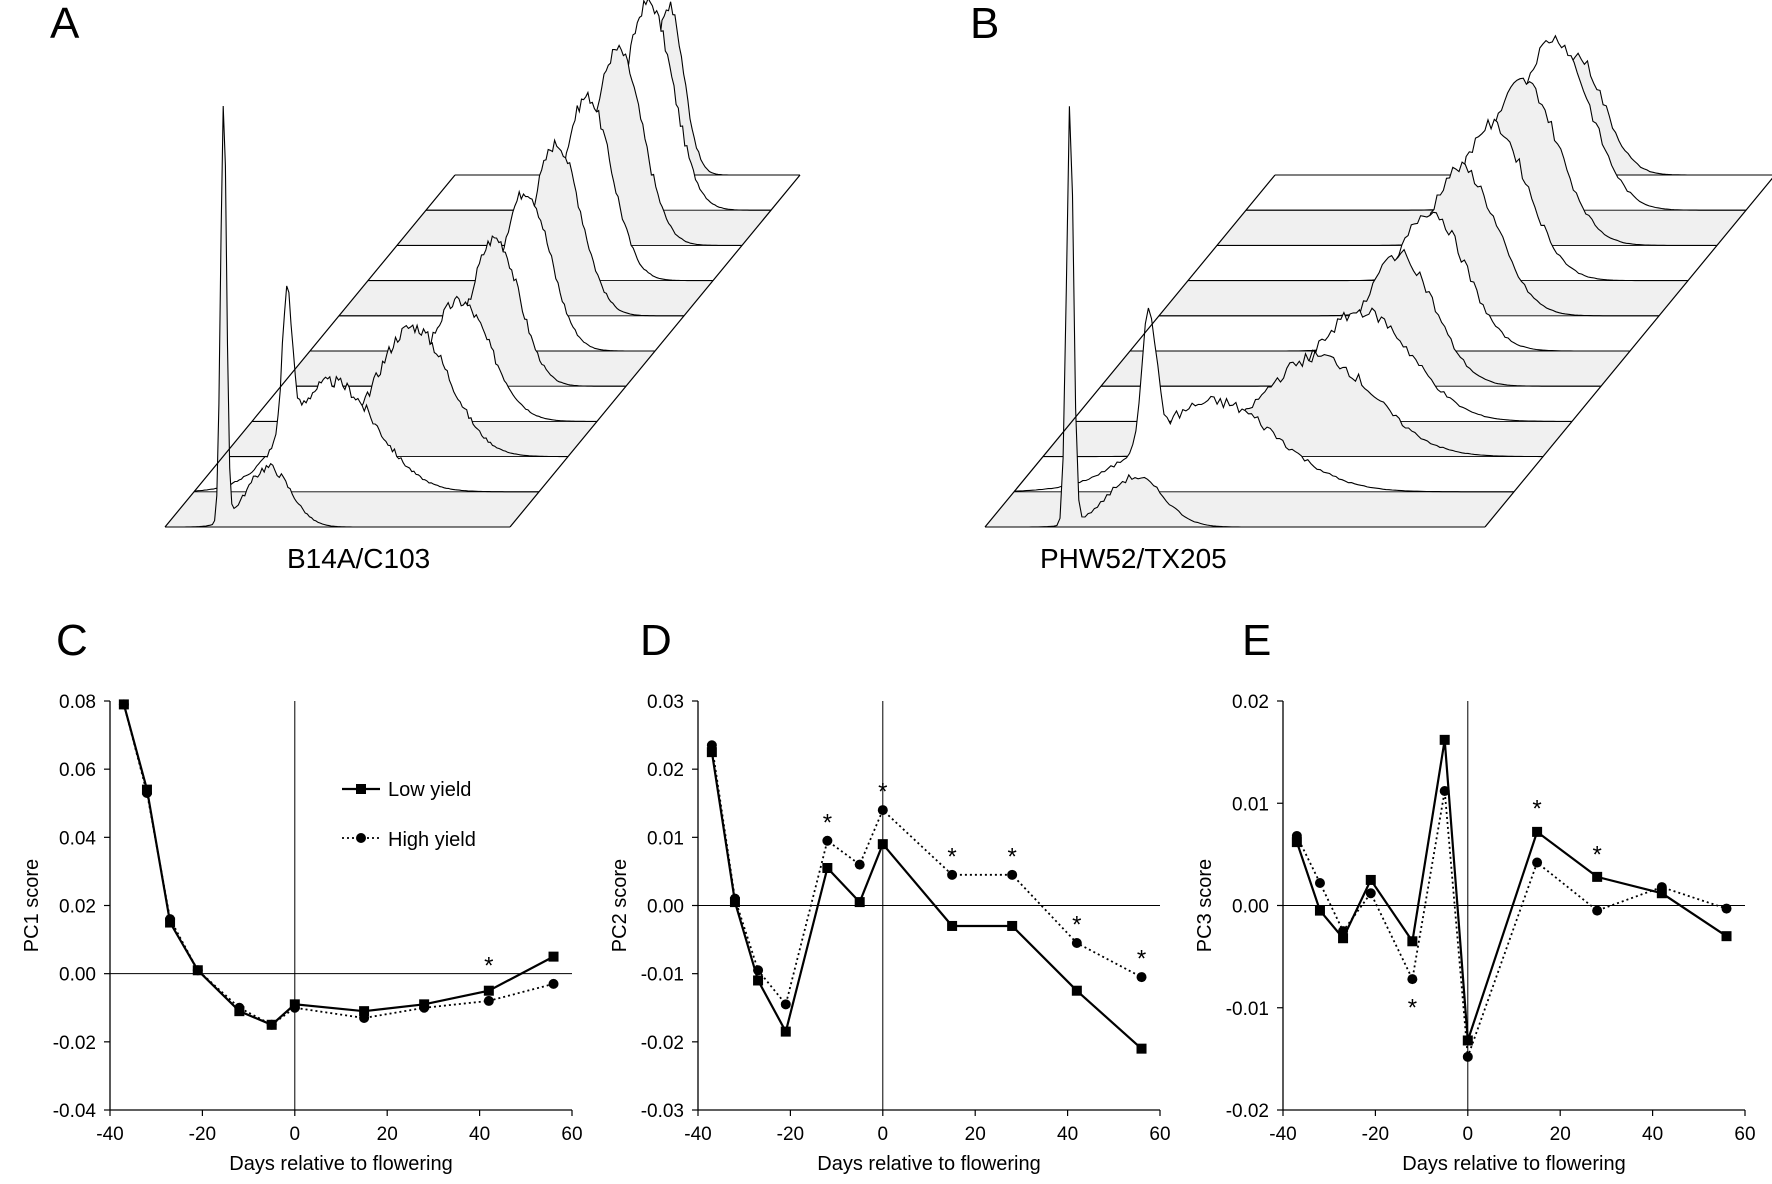  I want to click on panel-letter-e: E, so click(1256, 640).